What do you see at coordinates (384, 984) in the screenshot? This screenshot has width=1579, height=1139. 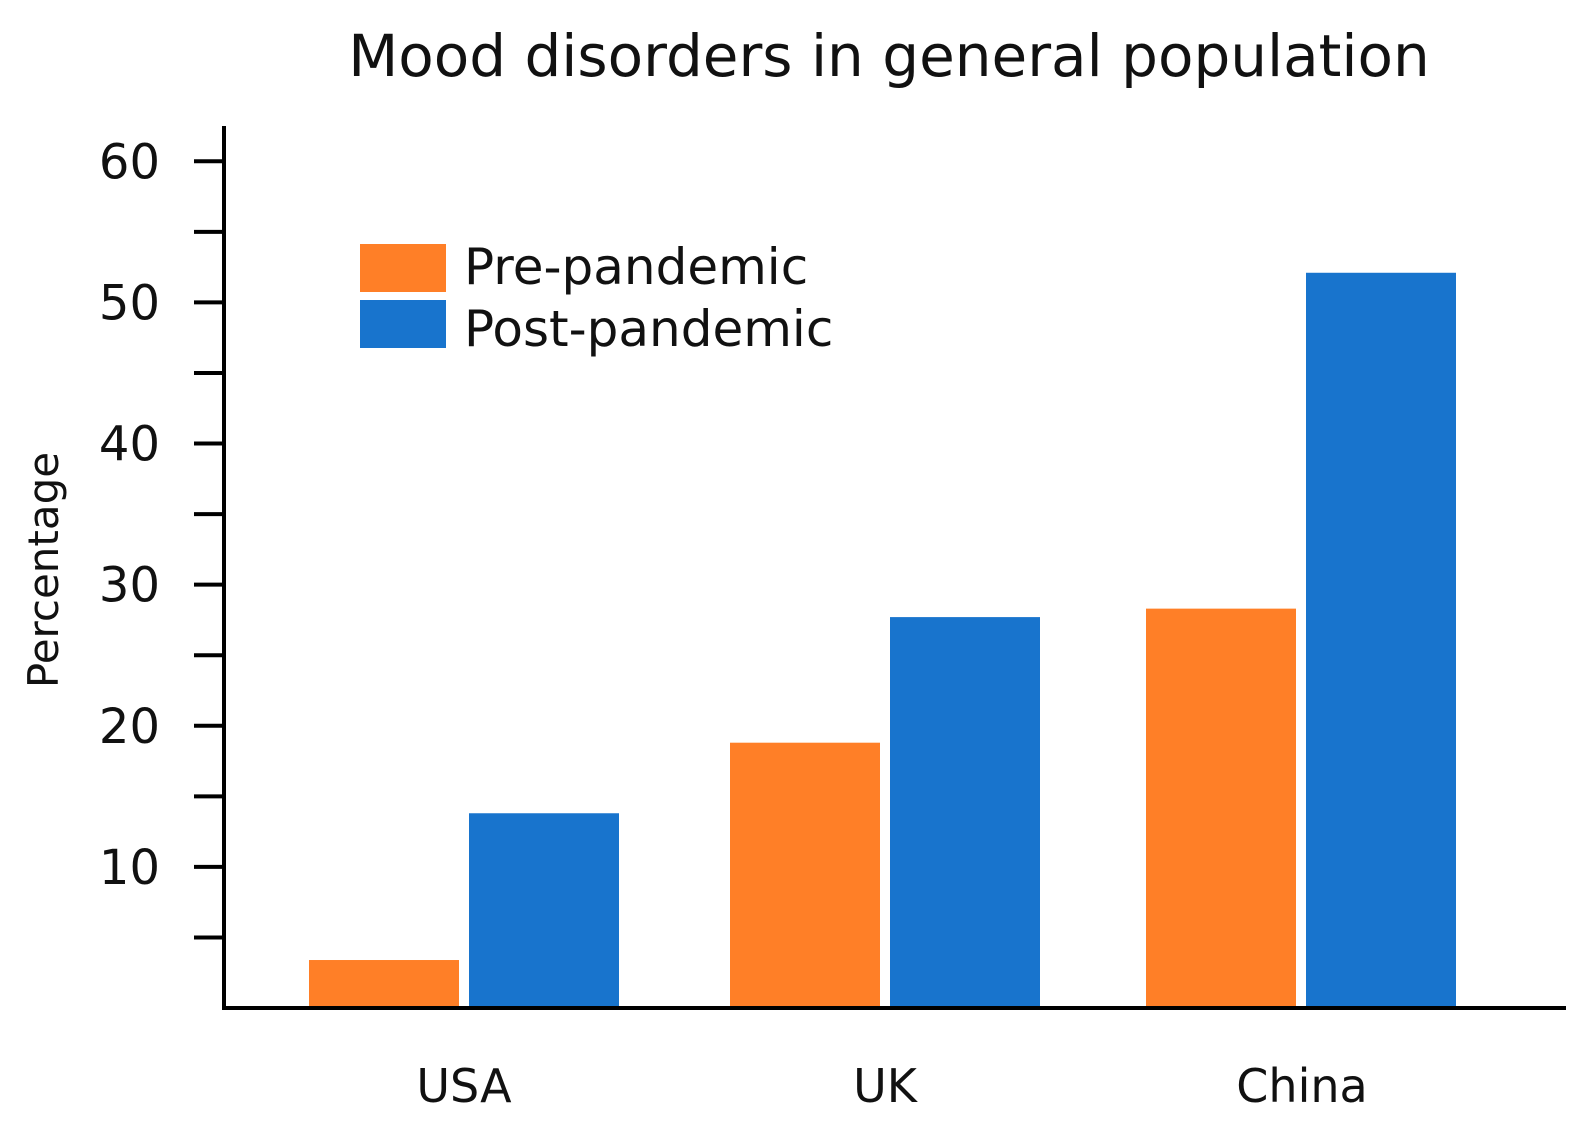 I see `bar-usa-pre-pandemic` at bounding box center [384, 984].